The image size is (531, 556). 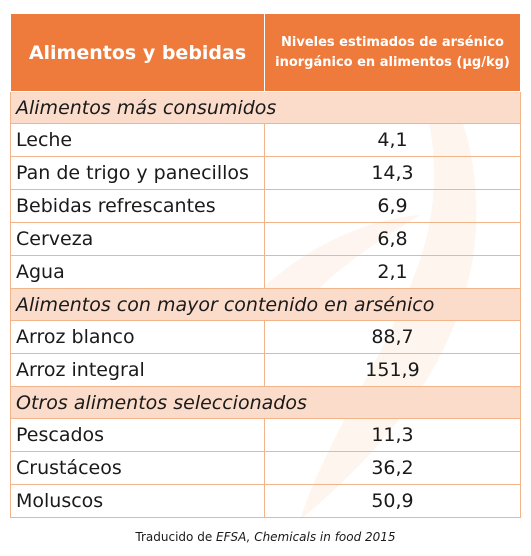 I want to click on table-row: Pescados 11,3, so click(x=265, y=435).